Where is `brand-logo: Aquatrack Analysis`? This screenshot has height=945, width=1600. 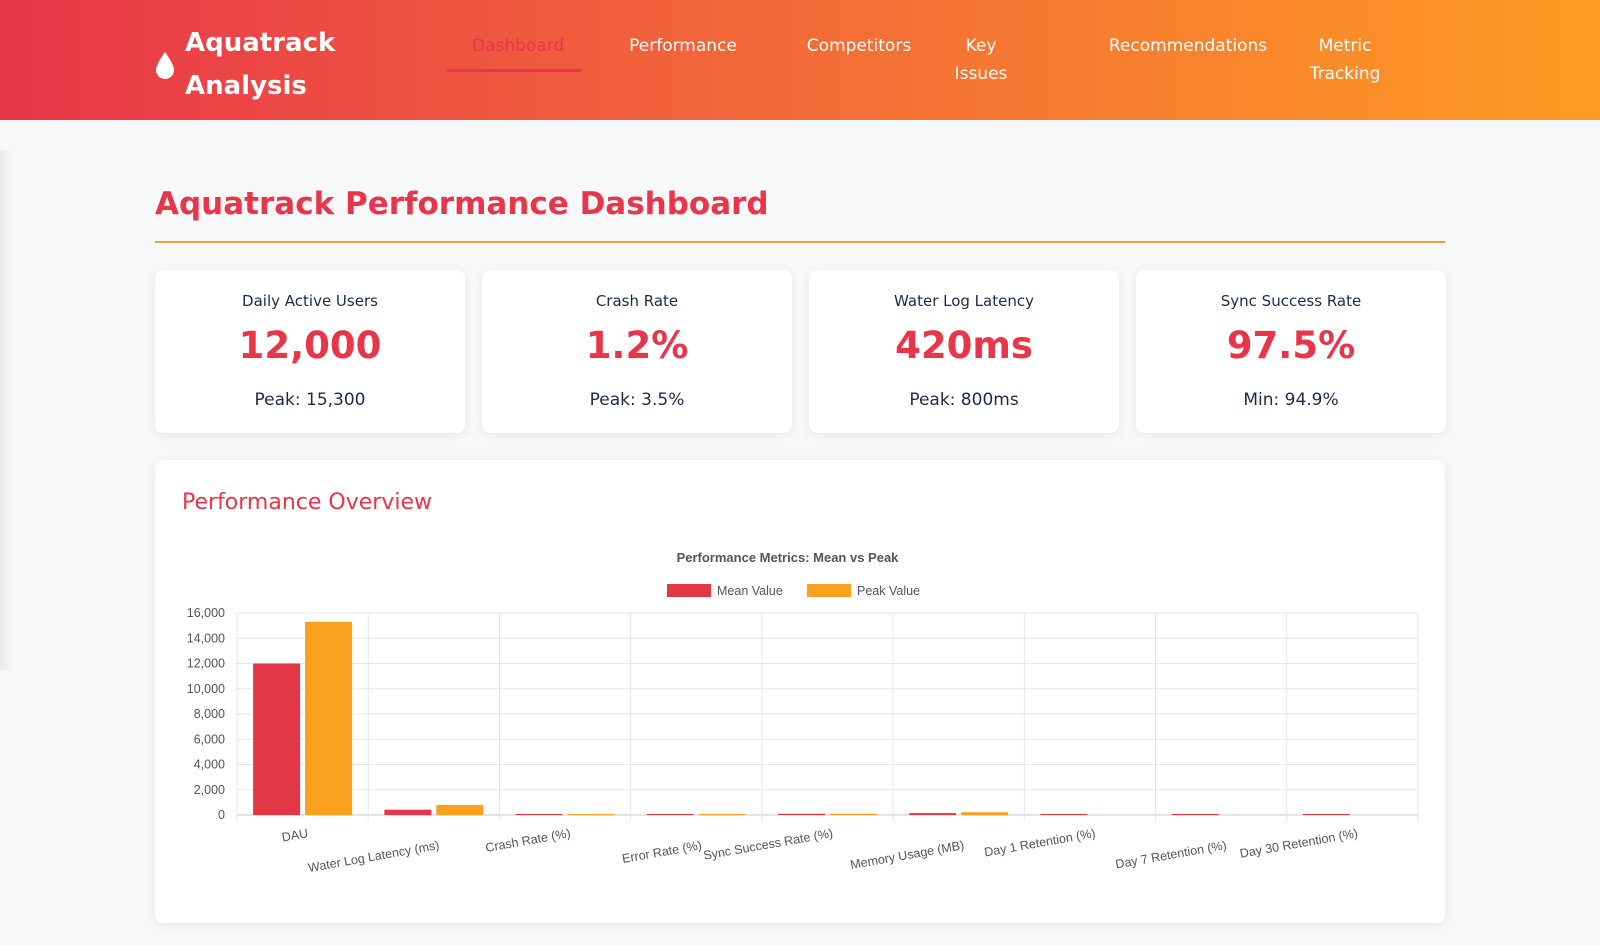
brand-logo: Aquatrack Analysis is located at coordinates (250, 65).